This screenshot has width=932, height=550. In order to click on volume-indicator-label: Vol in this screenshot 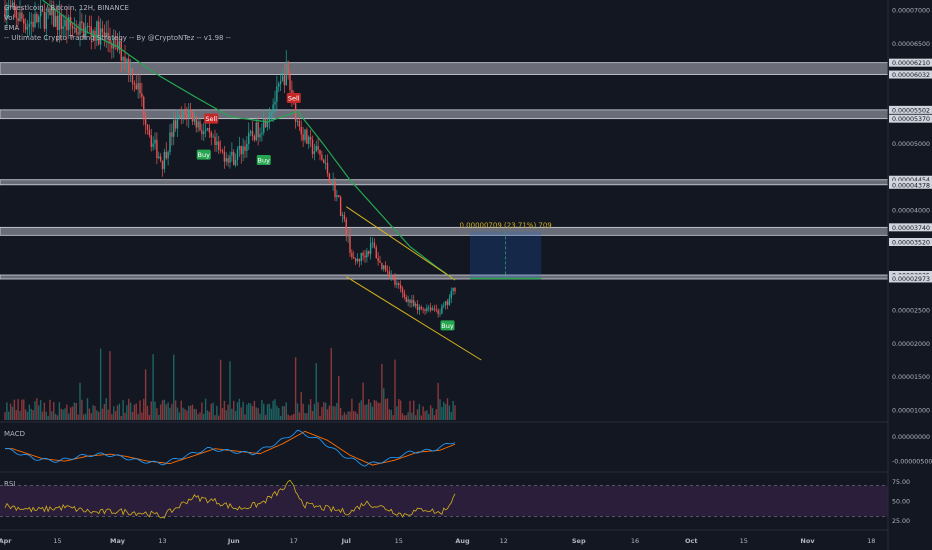, I will do `click(9, 18)`.